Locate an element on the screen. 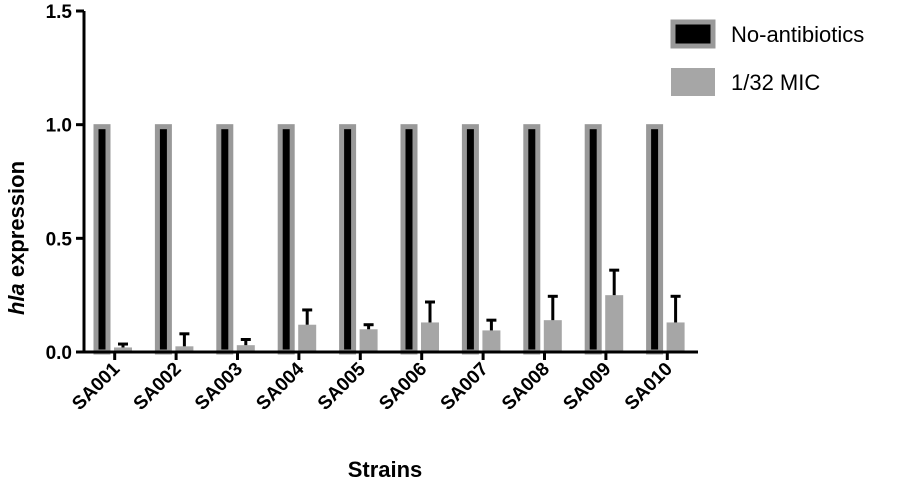 This screenshot has width=900, height=484. bar-1-32-mic-sa009 is located at coordinates (614, 323).